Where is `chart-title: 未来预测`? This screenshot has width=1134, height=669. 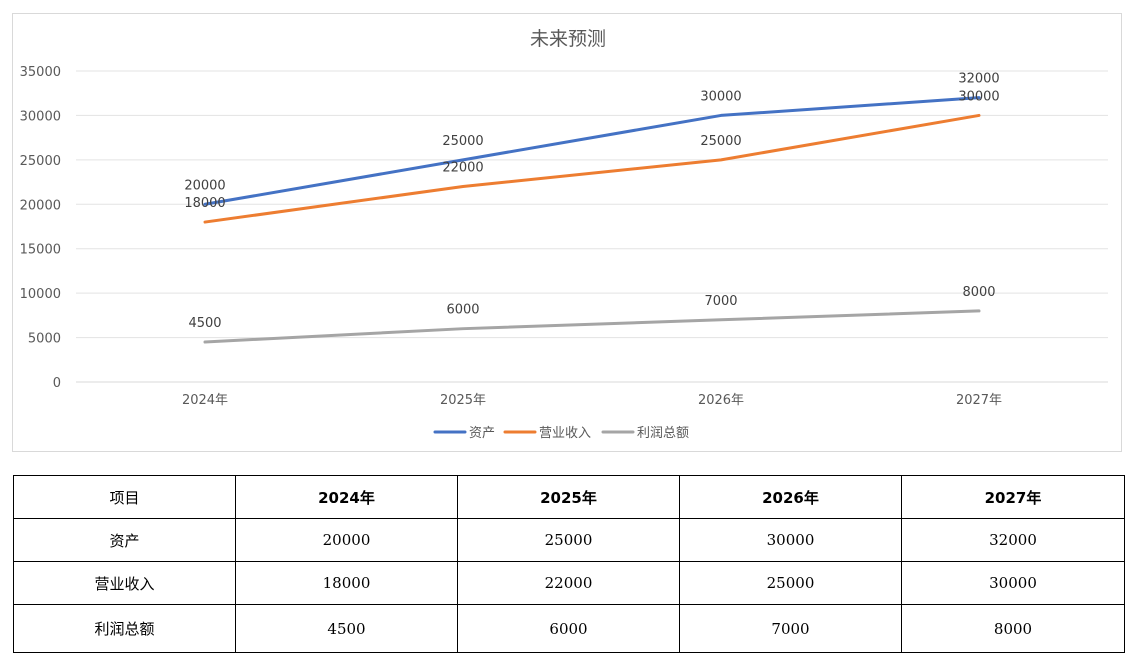 chart-title: 未来预测 is located at coordinates (568, 39).